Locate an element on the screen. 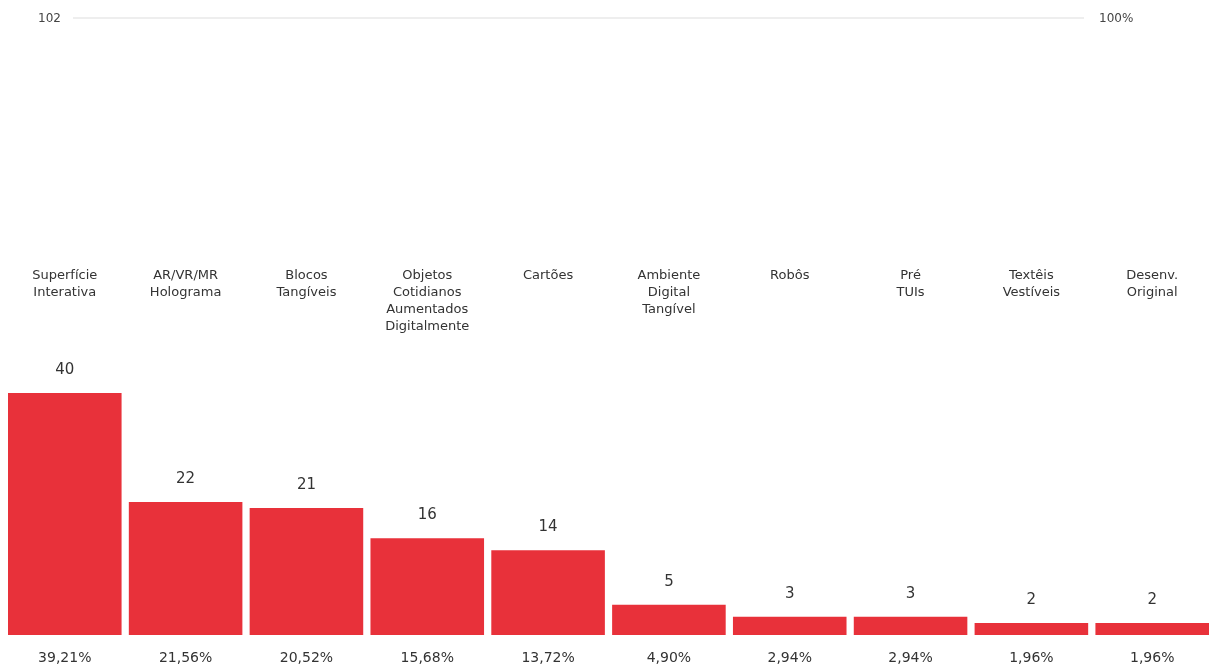  annotation: 20,52% is located at coordinates (306, 656).